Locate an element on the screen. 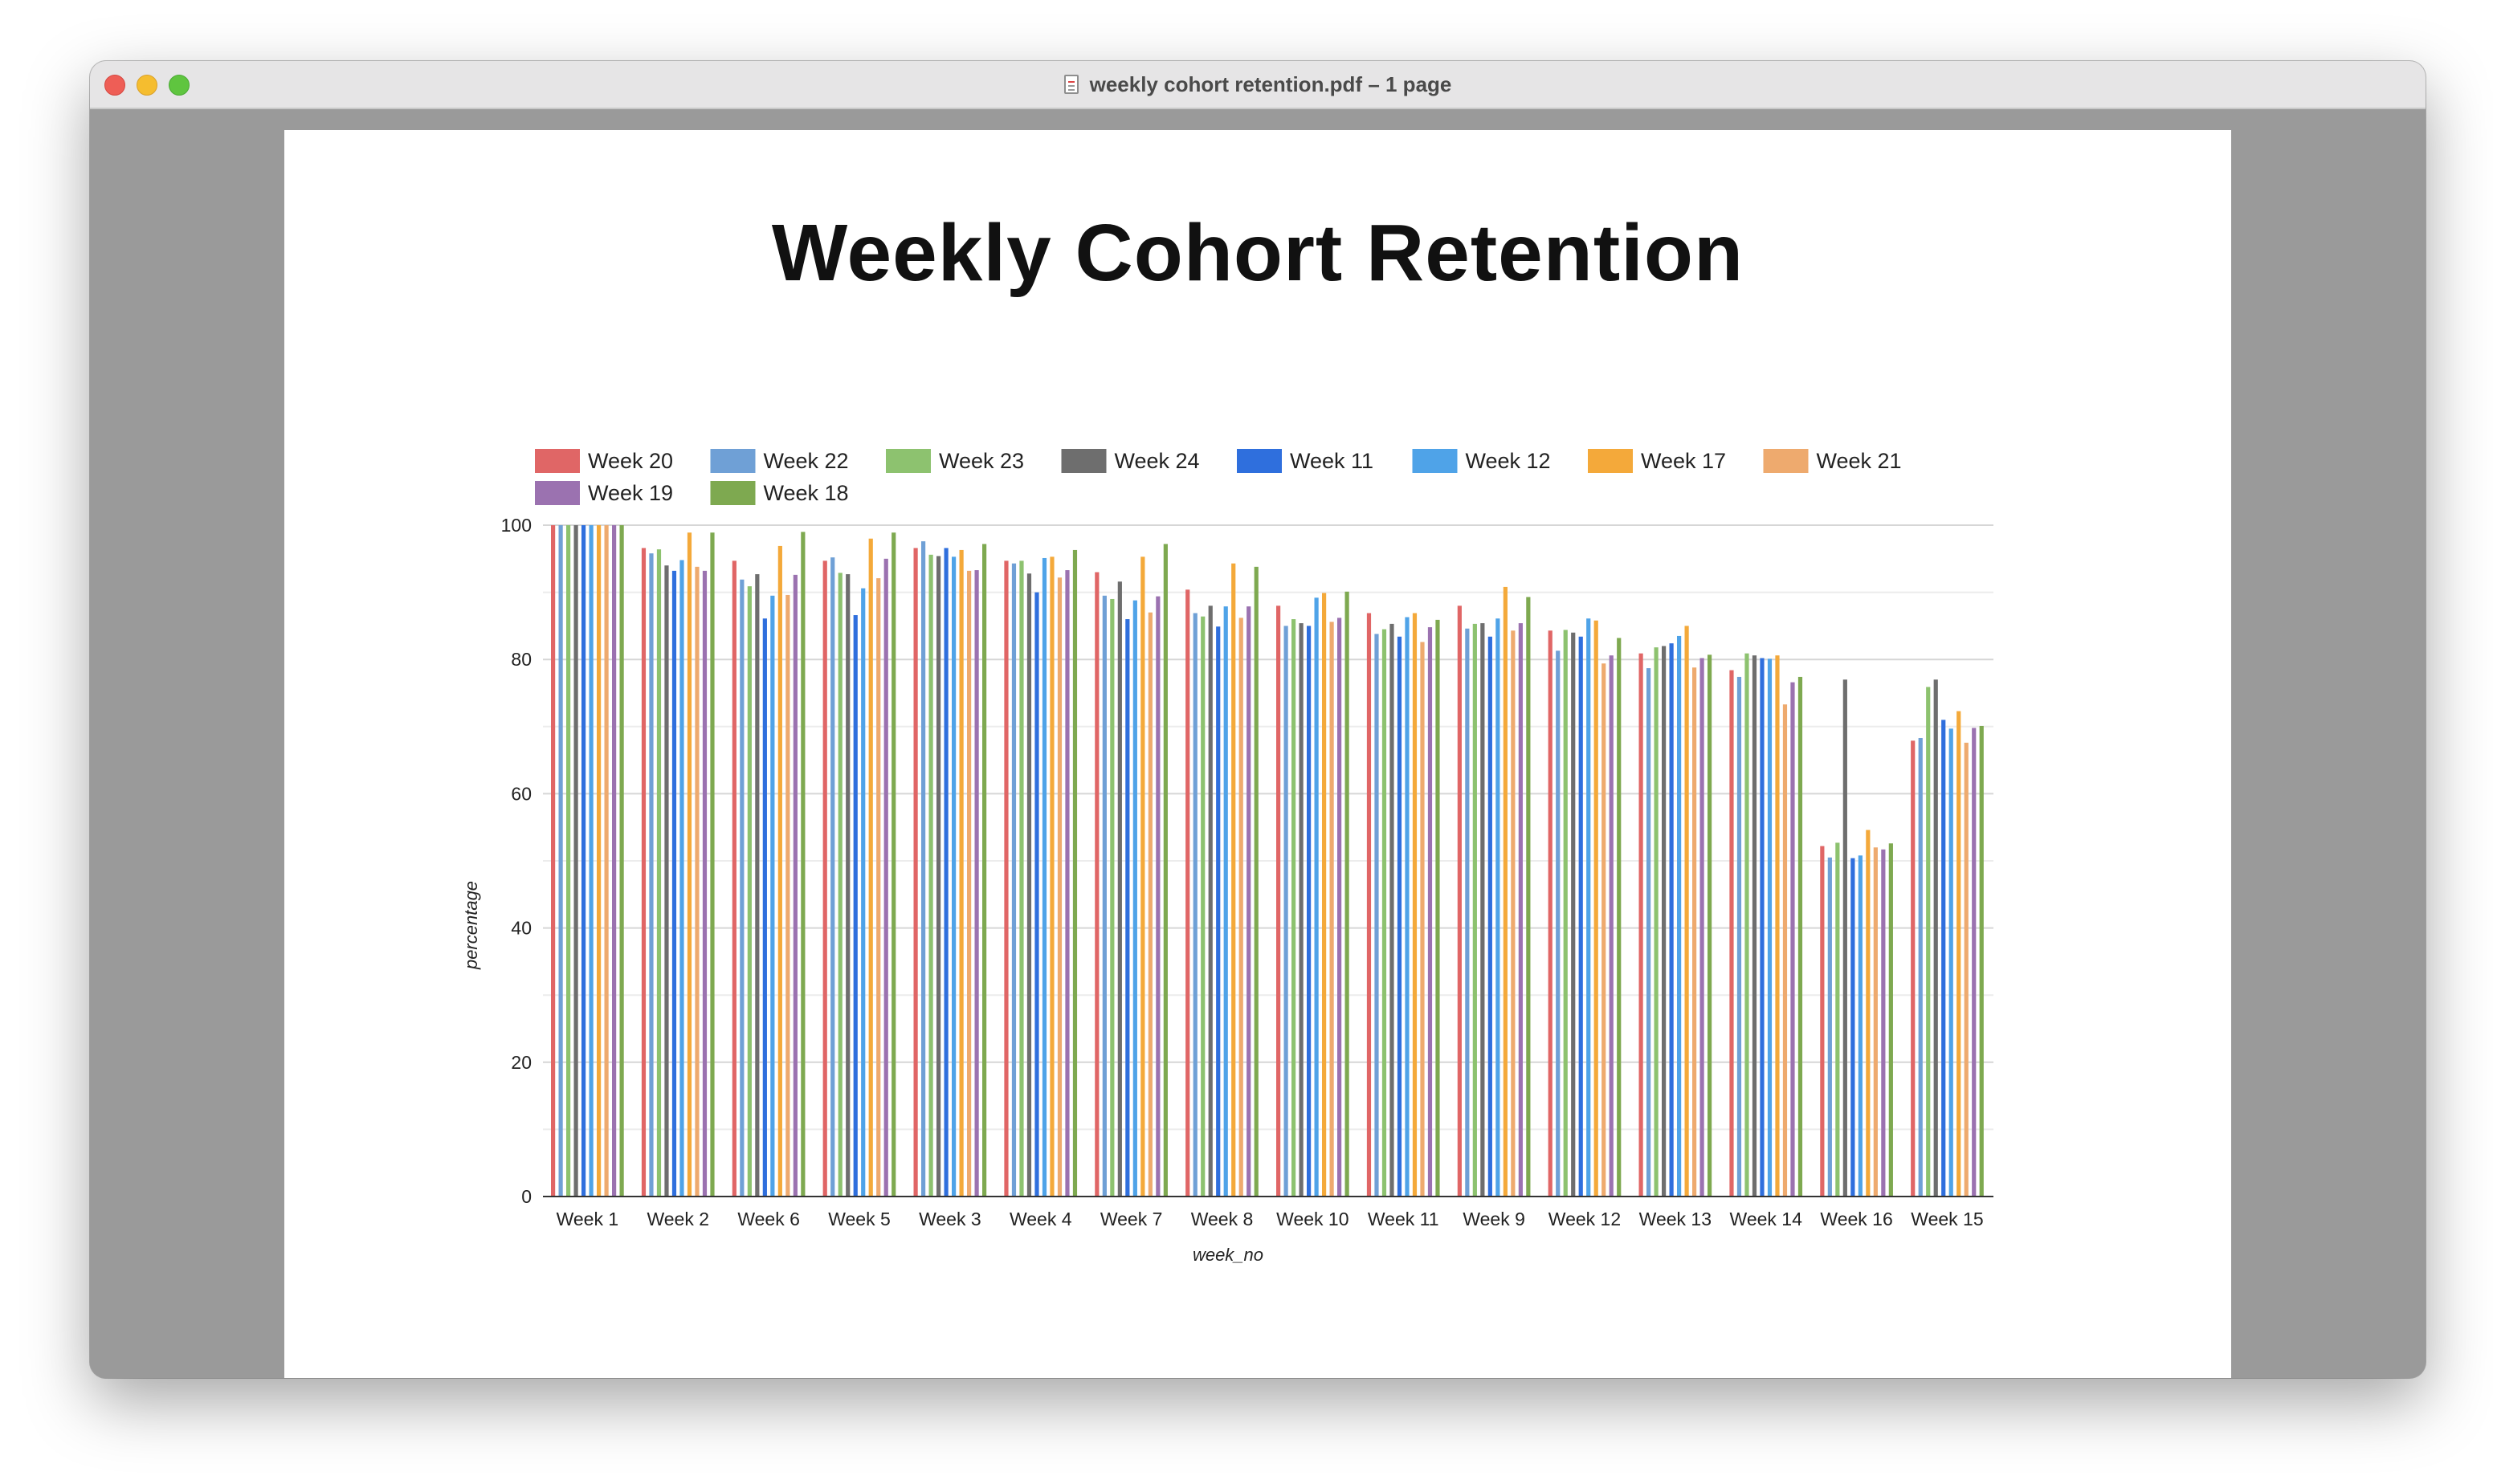  x-tick-label: Week 12 is located at coordinates (1585, 1219).